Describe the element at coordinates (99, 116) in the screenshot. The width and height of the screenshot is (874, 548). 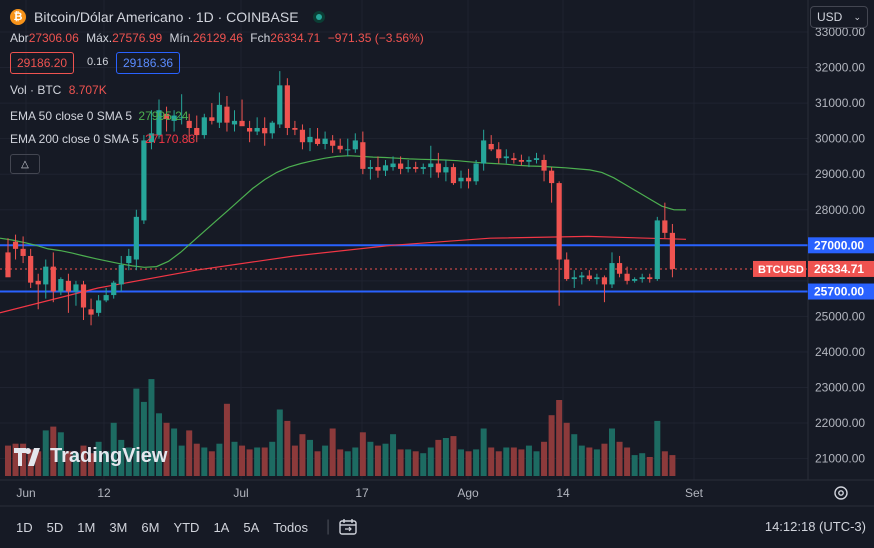
I see `indicator-ema50: EMA 50 close 0 SMA 5 27995.24` at that location.